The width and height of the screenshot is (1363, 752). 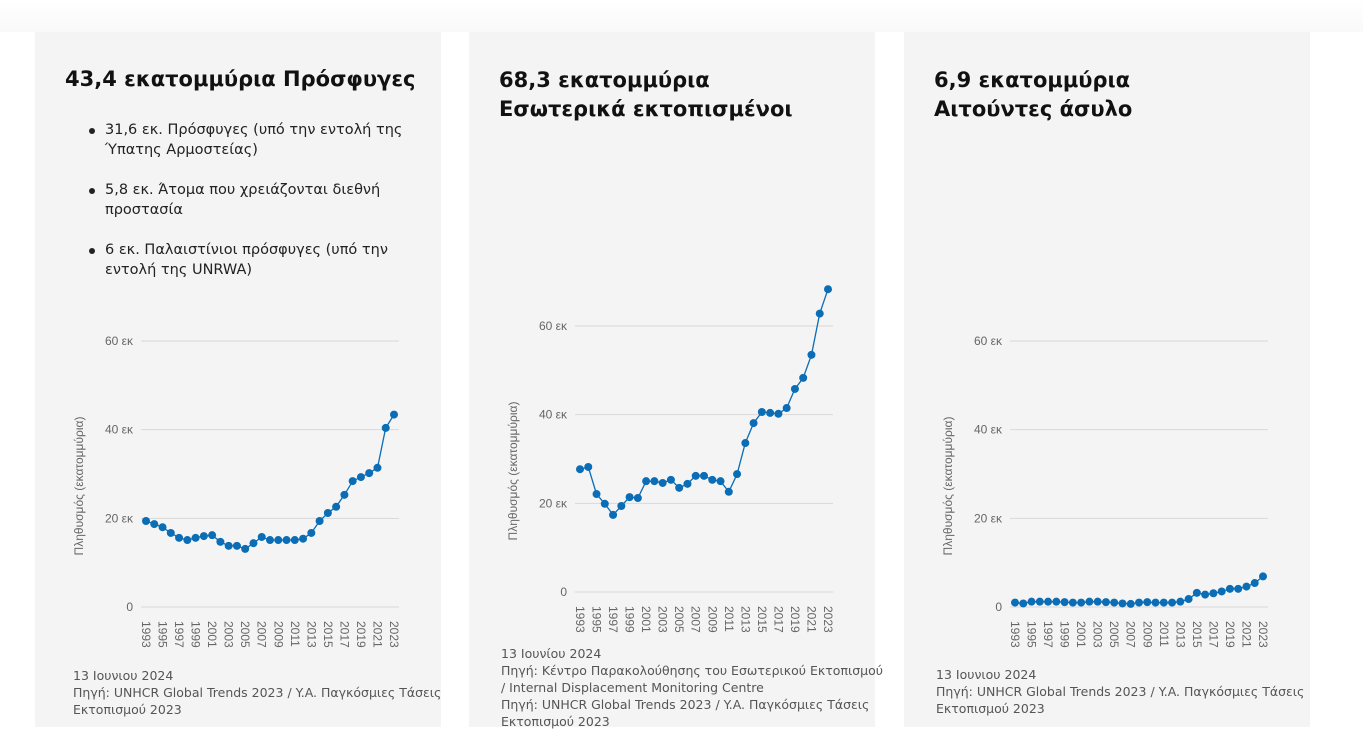 What do you see at coordinates (1032, 80) in the screenshot?
I see `title-line: 6,9 εκατομμύρια` at bounding box center [1032, 80].